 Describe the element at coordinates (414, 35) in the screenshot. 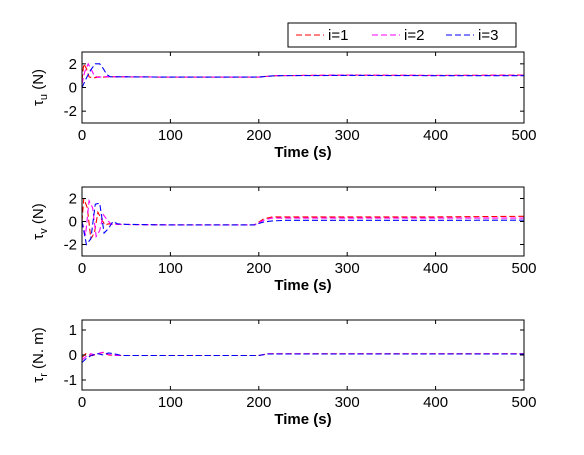

I see `legend-label: i=2` at that location.